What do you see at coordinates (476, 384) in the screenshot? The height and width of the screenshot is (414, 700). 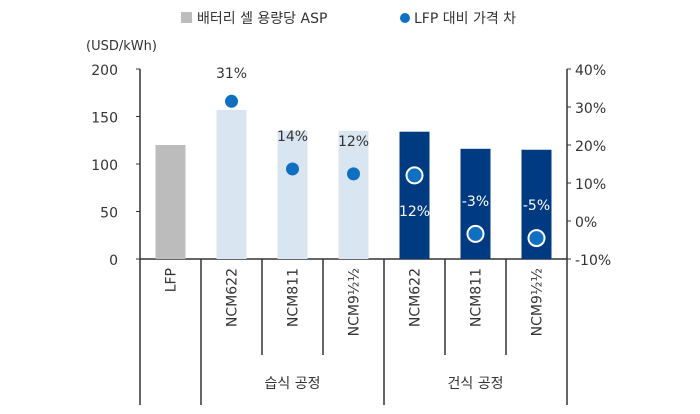 I see `group-label: 건식 공정` at bounding box center [476, 384].